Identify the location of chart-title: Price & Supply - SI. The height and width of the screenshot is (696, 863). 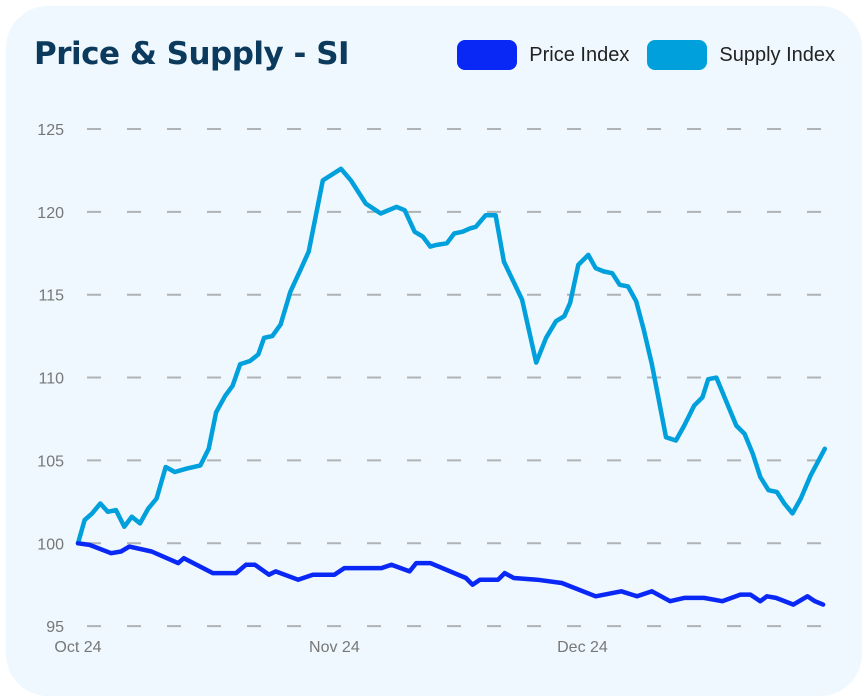
(192, 54).